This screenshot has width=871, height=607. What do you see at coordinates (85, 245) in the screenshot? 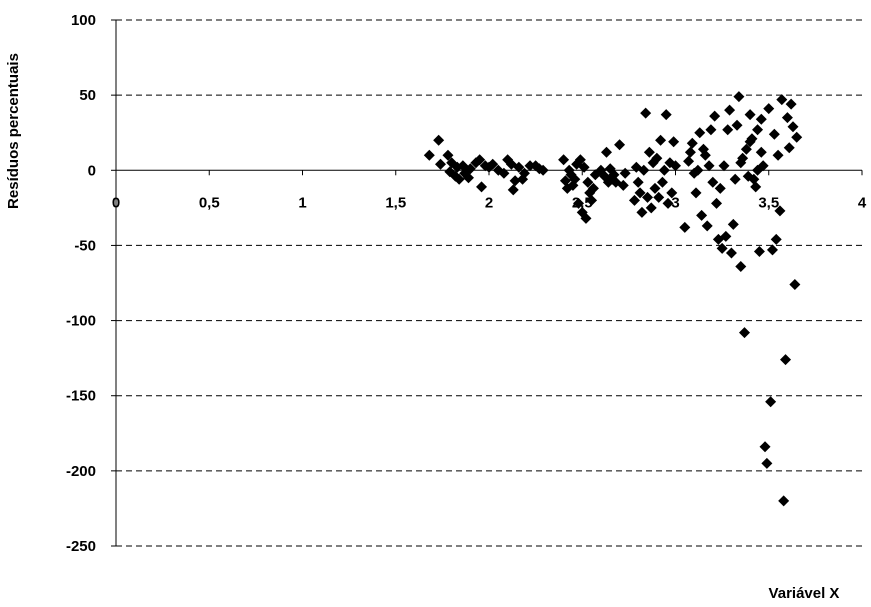
I see `y-tick-label: -50` at bounding box center [85, 245].